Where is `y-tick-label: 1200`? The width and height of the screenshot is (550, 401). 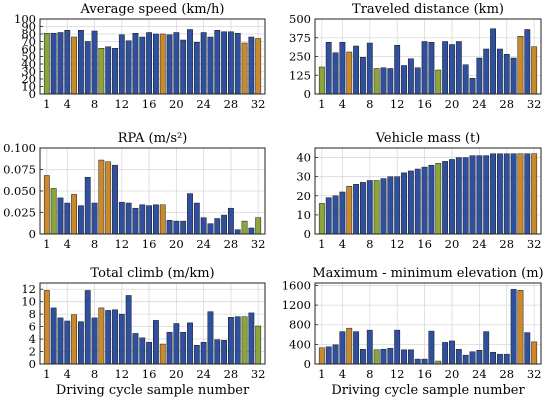 y-tick-label: 1200 is located at coordinates (296, 305).